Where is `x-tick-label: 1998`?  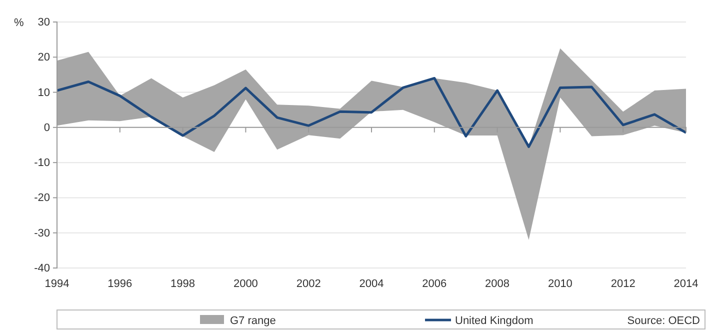
x-tick-label: 1998 is located at coordinates (183, 284).